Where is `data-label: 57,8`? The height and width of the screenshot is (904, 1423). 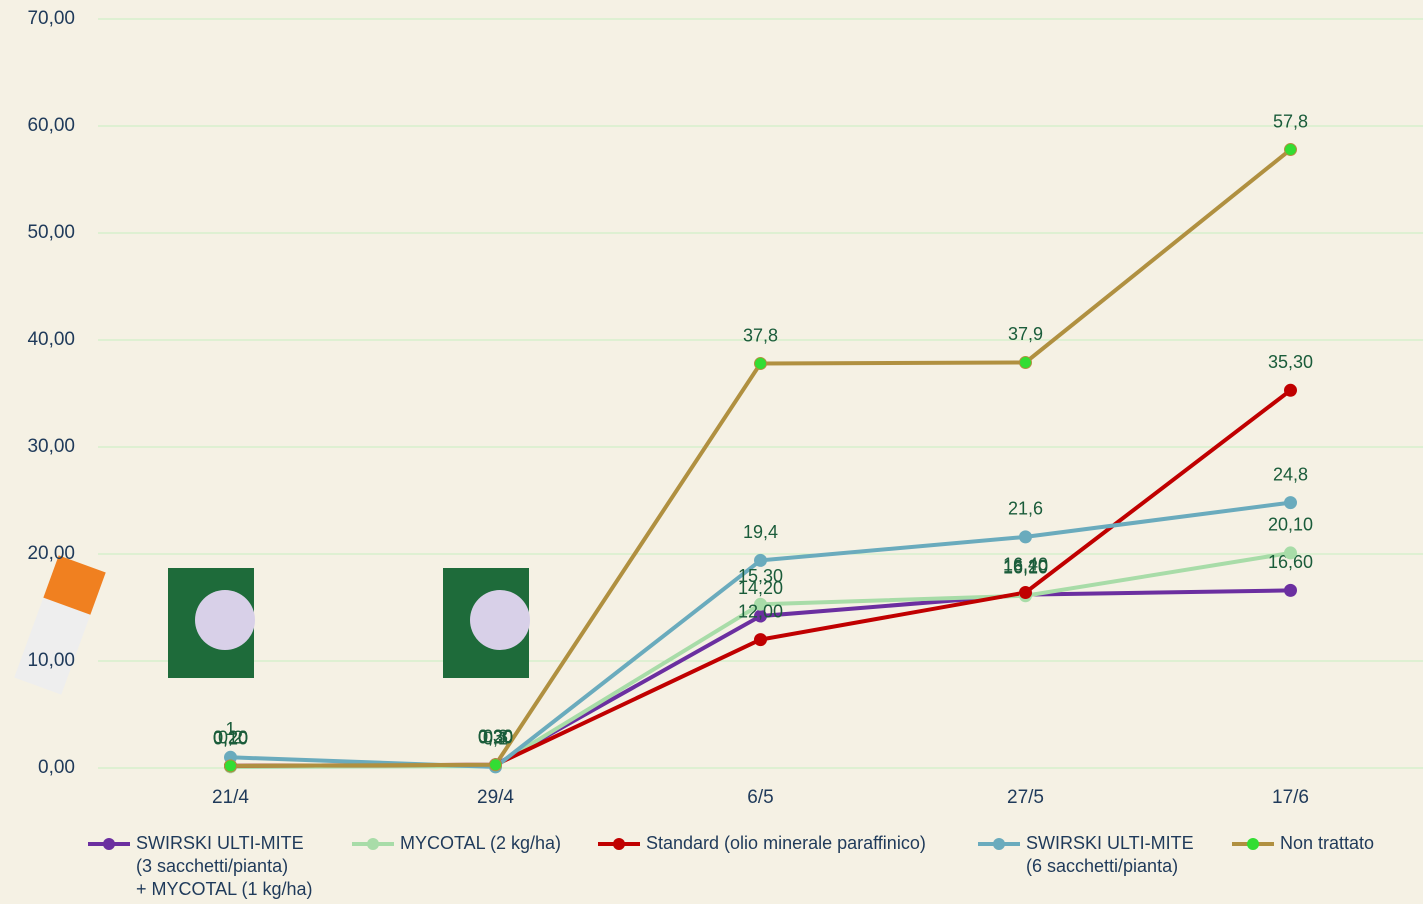
data-label: 57,8 is located at coordinates (1290, 121).